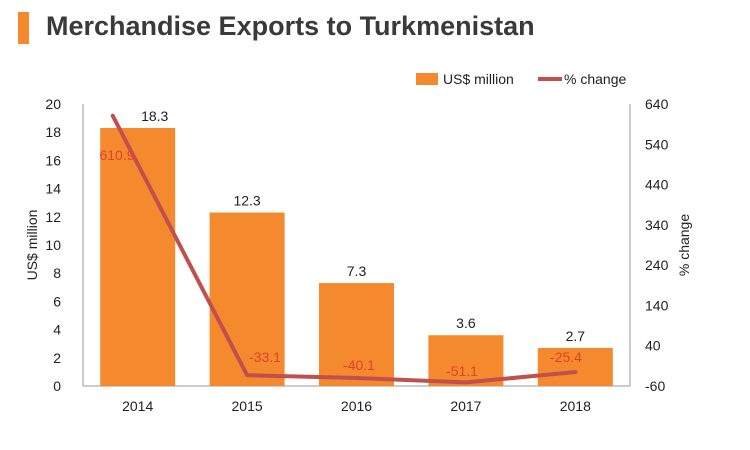 Image resolution: width=750 pixels, height=450 pixels. Describe the element at coordinates (57, 358) in the screenshot. I see `y-tick-label: 2` at that location.